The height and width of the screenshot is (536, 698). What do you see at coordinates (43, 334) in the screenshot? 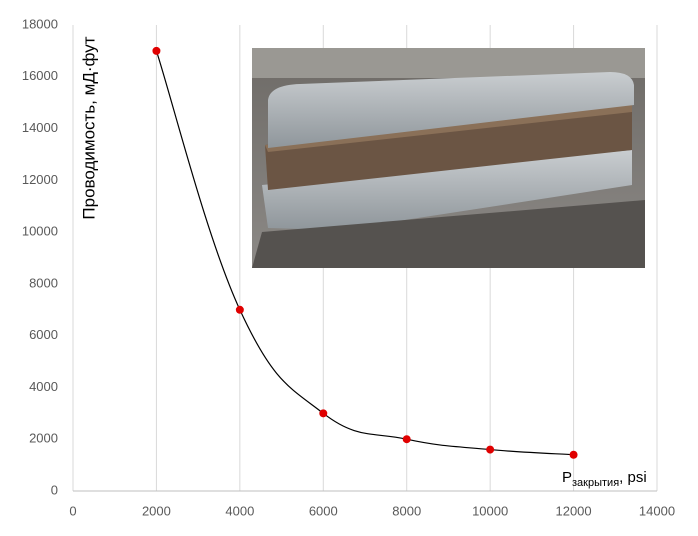
I see `y-tick-label: 6000` at bounding box center [43, 334].